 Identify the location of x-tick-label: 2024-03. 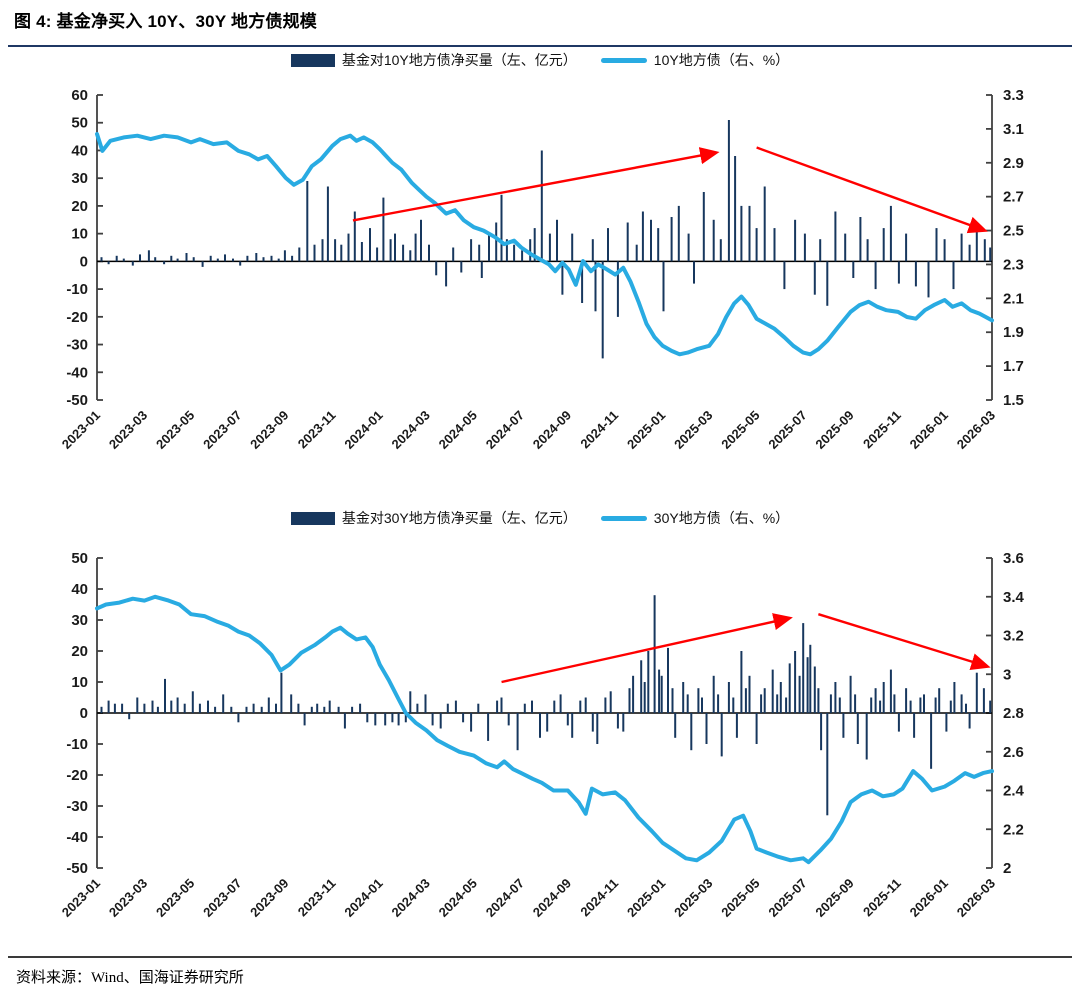
(411, 898).